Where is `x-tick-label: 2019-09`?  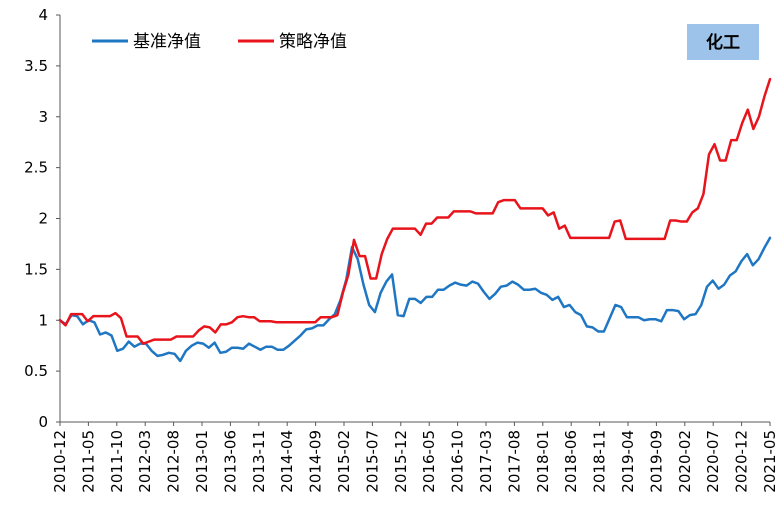 x-tick-label: 2019-09 is located at coordinates (656, 461).